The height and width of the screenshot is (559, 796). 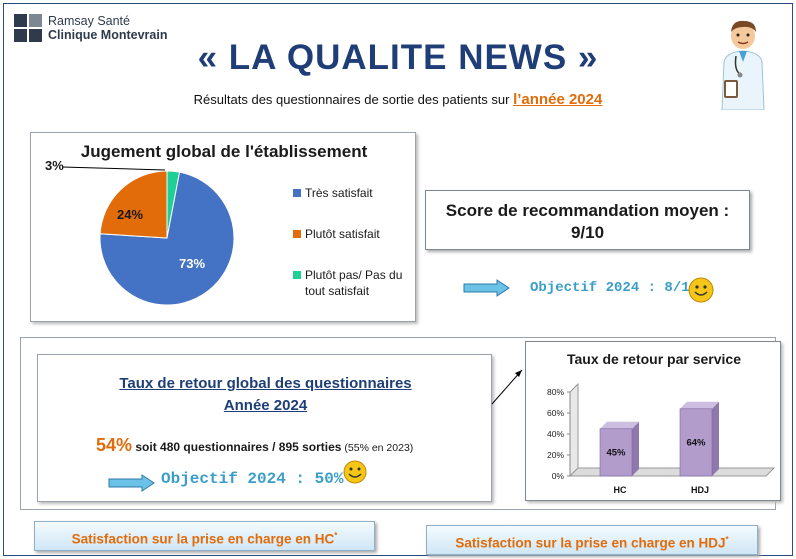 I want to click on score-objective: Objectif 2024 : 8/10, so click(x=614, y=288).